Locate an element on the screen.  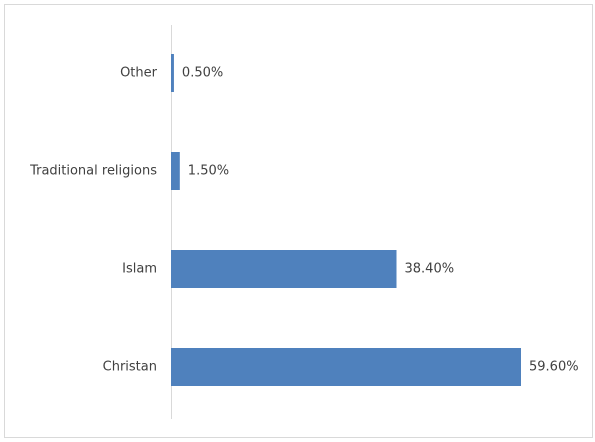
value-label-other: 0.50% is located at coordinates (202, 73).